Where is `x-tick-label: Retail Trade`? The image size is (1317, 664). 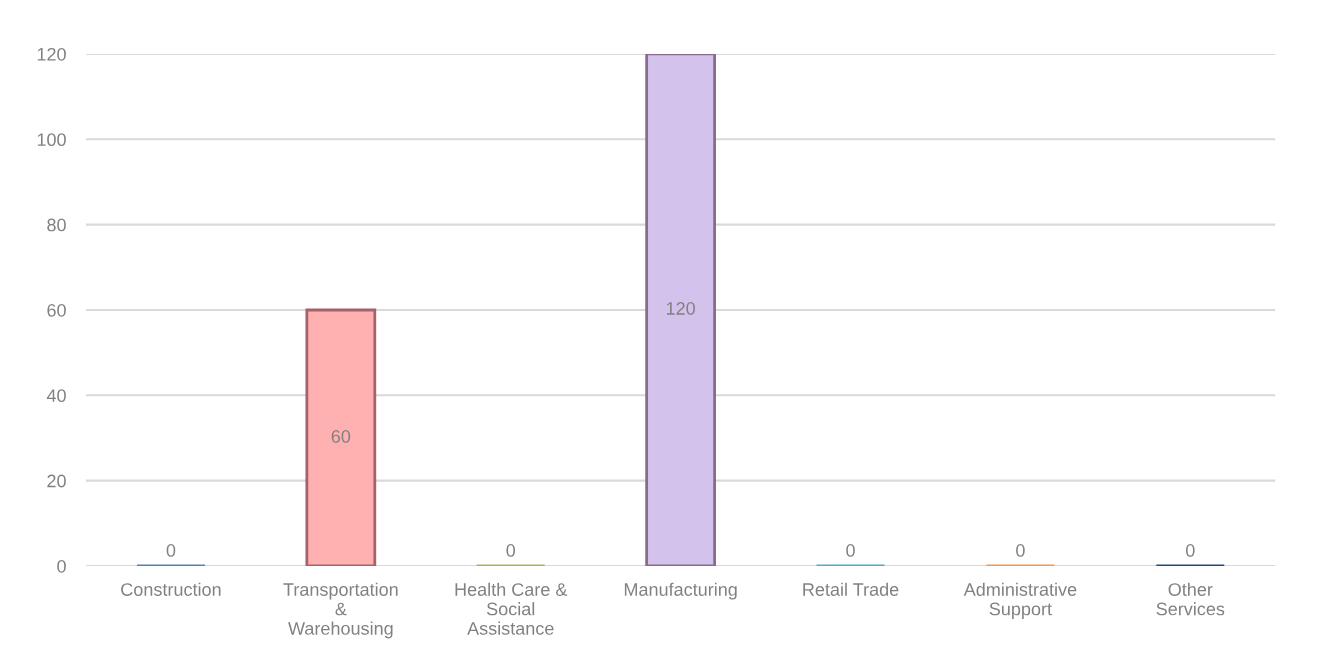
x-tick-label: Retail Trade is located at coordinates (851, 589).